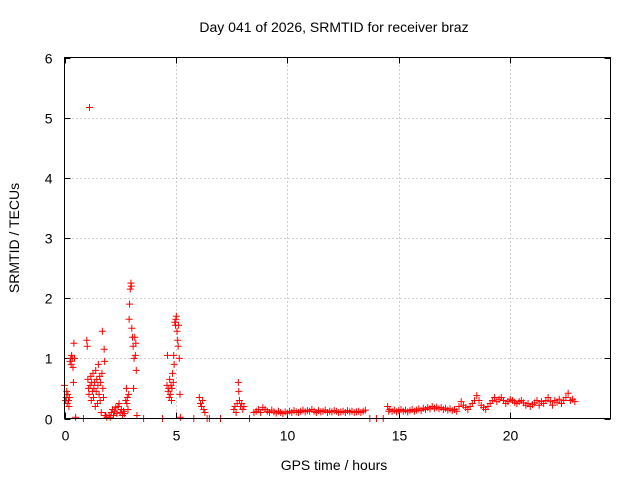  I want to click on y-tick-label: 2, so click(49, 299).